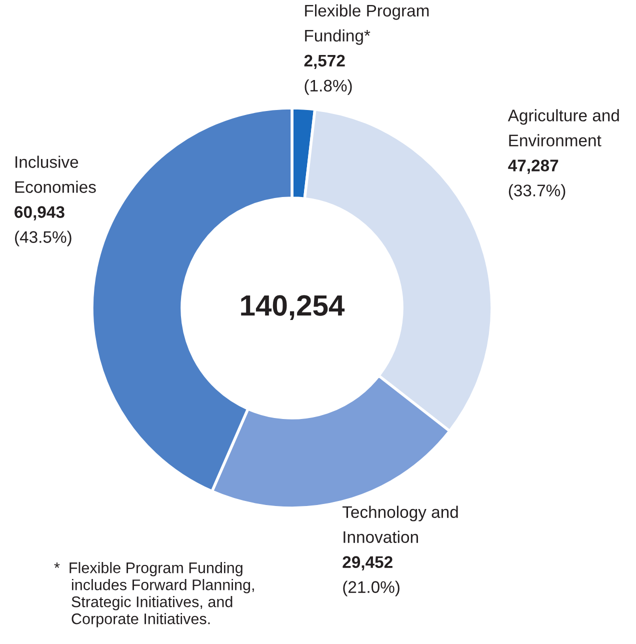 The height and width of the screenshot is (644, 636). I want to click on slice-label: Agriculture and Environment, so click(563, 127).